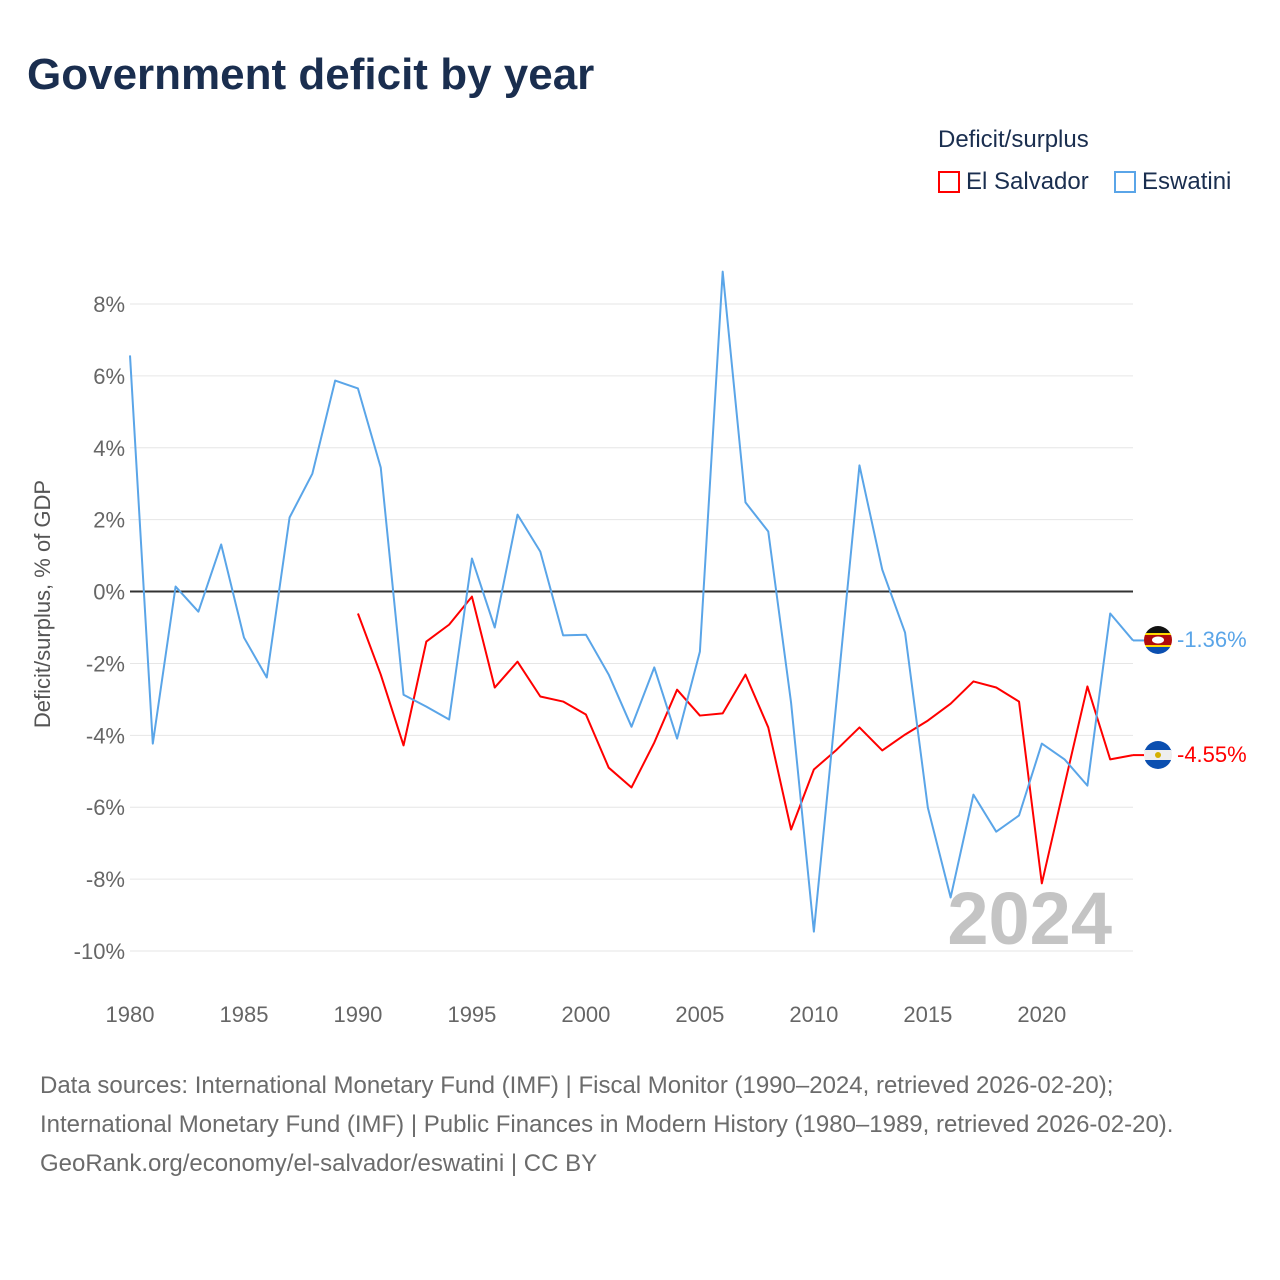  I want to click on x-tick-label: 2000, so click(585, 1014).